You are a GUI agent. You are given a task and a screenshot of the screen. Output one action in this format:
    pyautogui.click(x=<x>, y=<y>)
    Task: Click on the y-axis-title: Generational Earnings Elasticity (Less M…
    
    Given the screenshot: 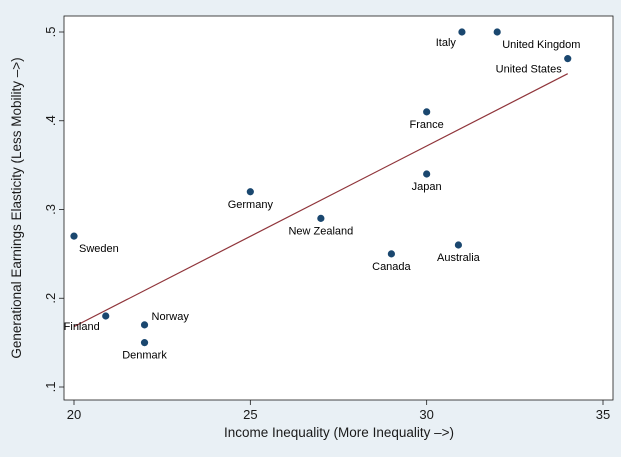 What is the action you would take?
    pyautogui.click(x=16, y=207)
    